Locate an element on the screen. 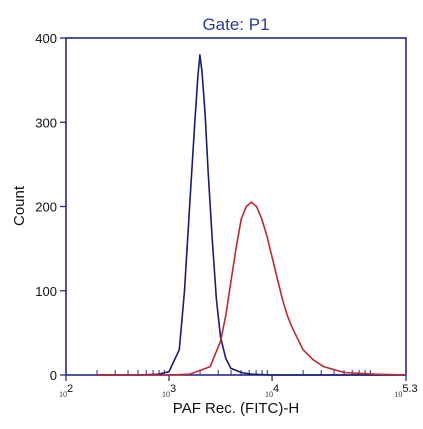  x-tick-label: 10⁴ is located at coordinates (272, 391).